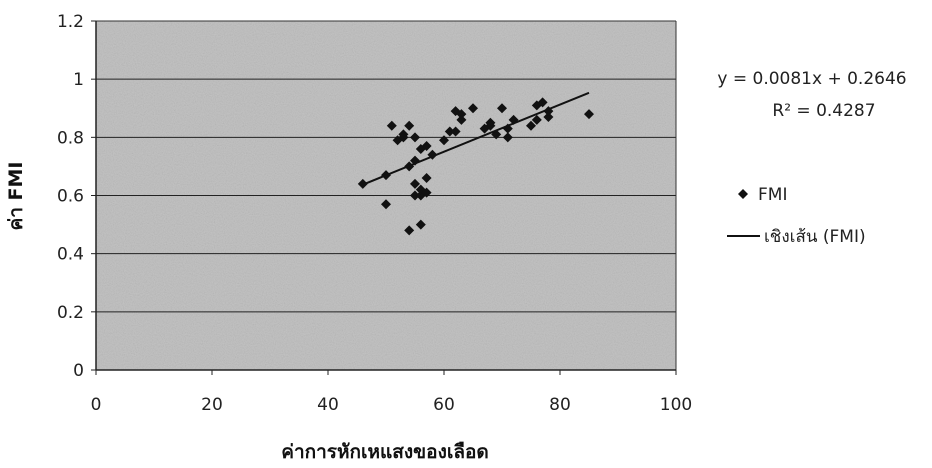 The width and height of the screenshot is (932, 468). What do you see at coordinates (811, 79) in the screenshot?
I see `trendline-equation: y = 0.0081x + 0.2646` at bounding box center [811, 79].